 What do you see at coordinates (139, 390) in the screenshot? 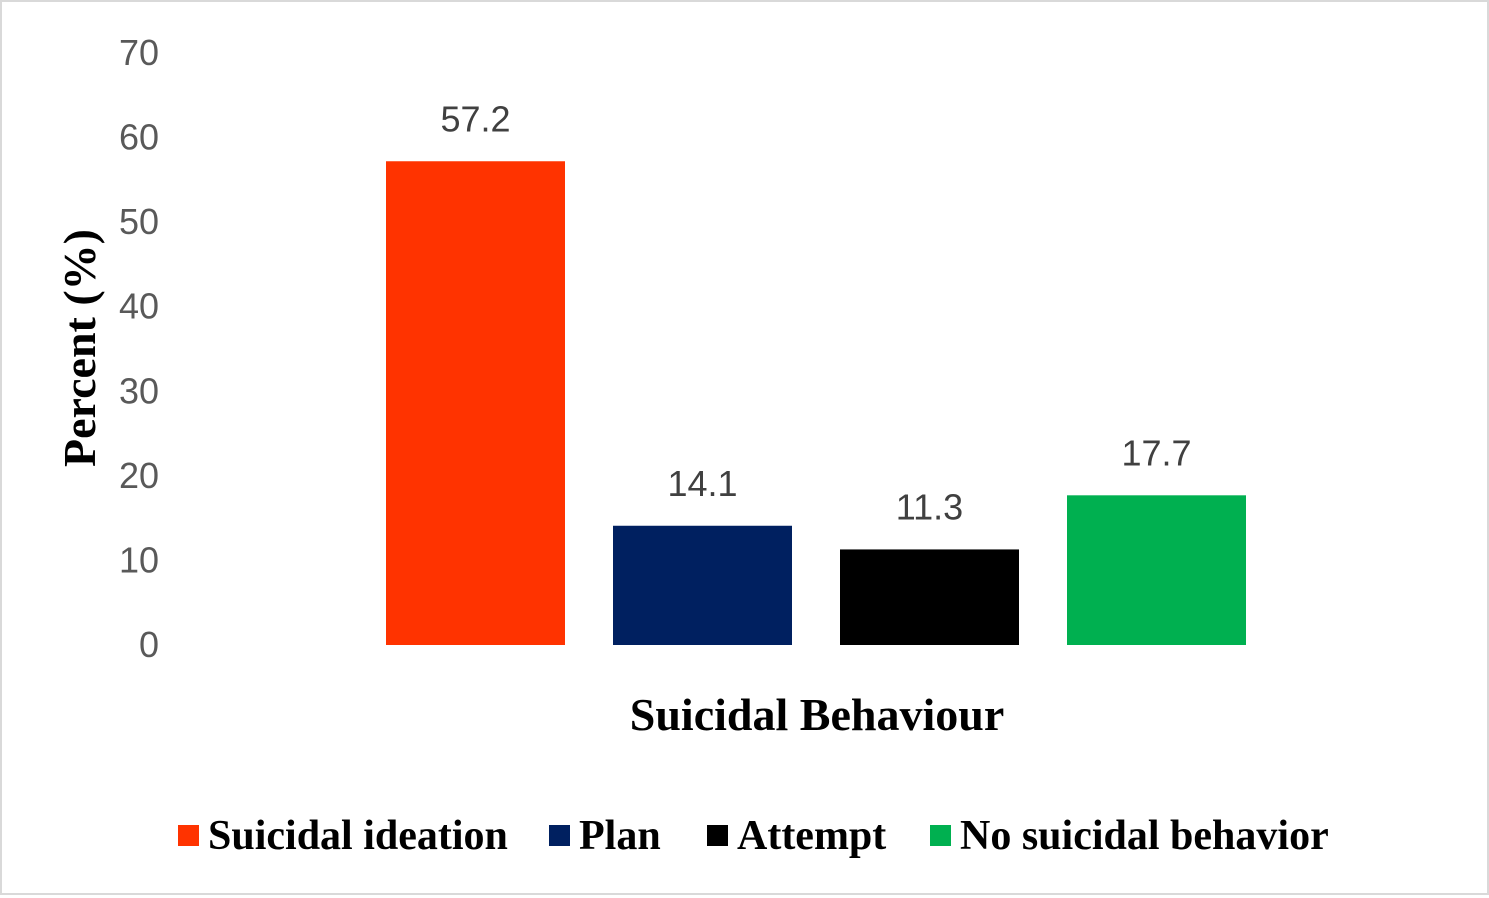
I see `y-tick-label: 30` at bounding box center [139, 390].